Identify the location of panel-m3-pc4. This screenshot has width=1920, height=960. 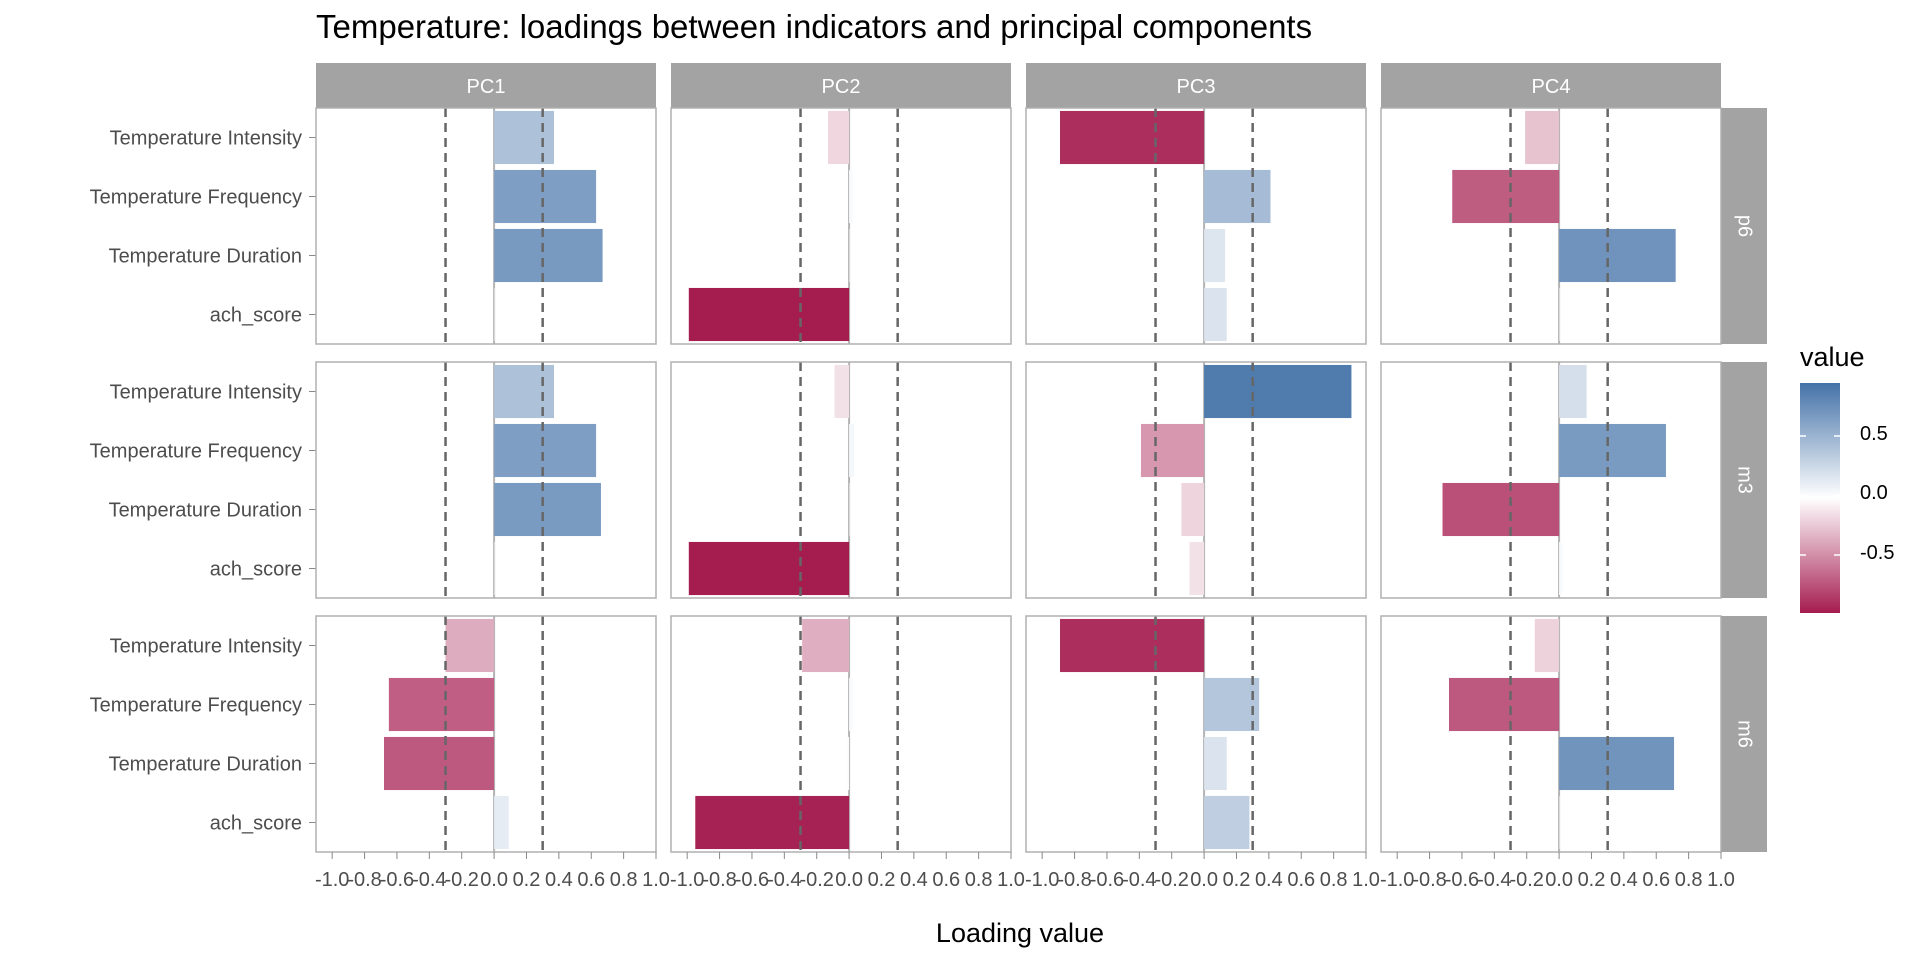
(1551, 480).